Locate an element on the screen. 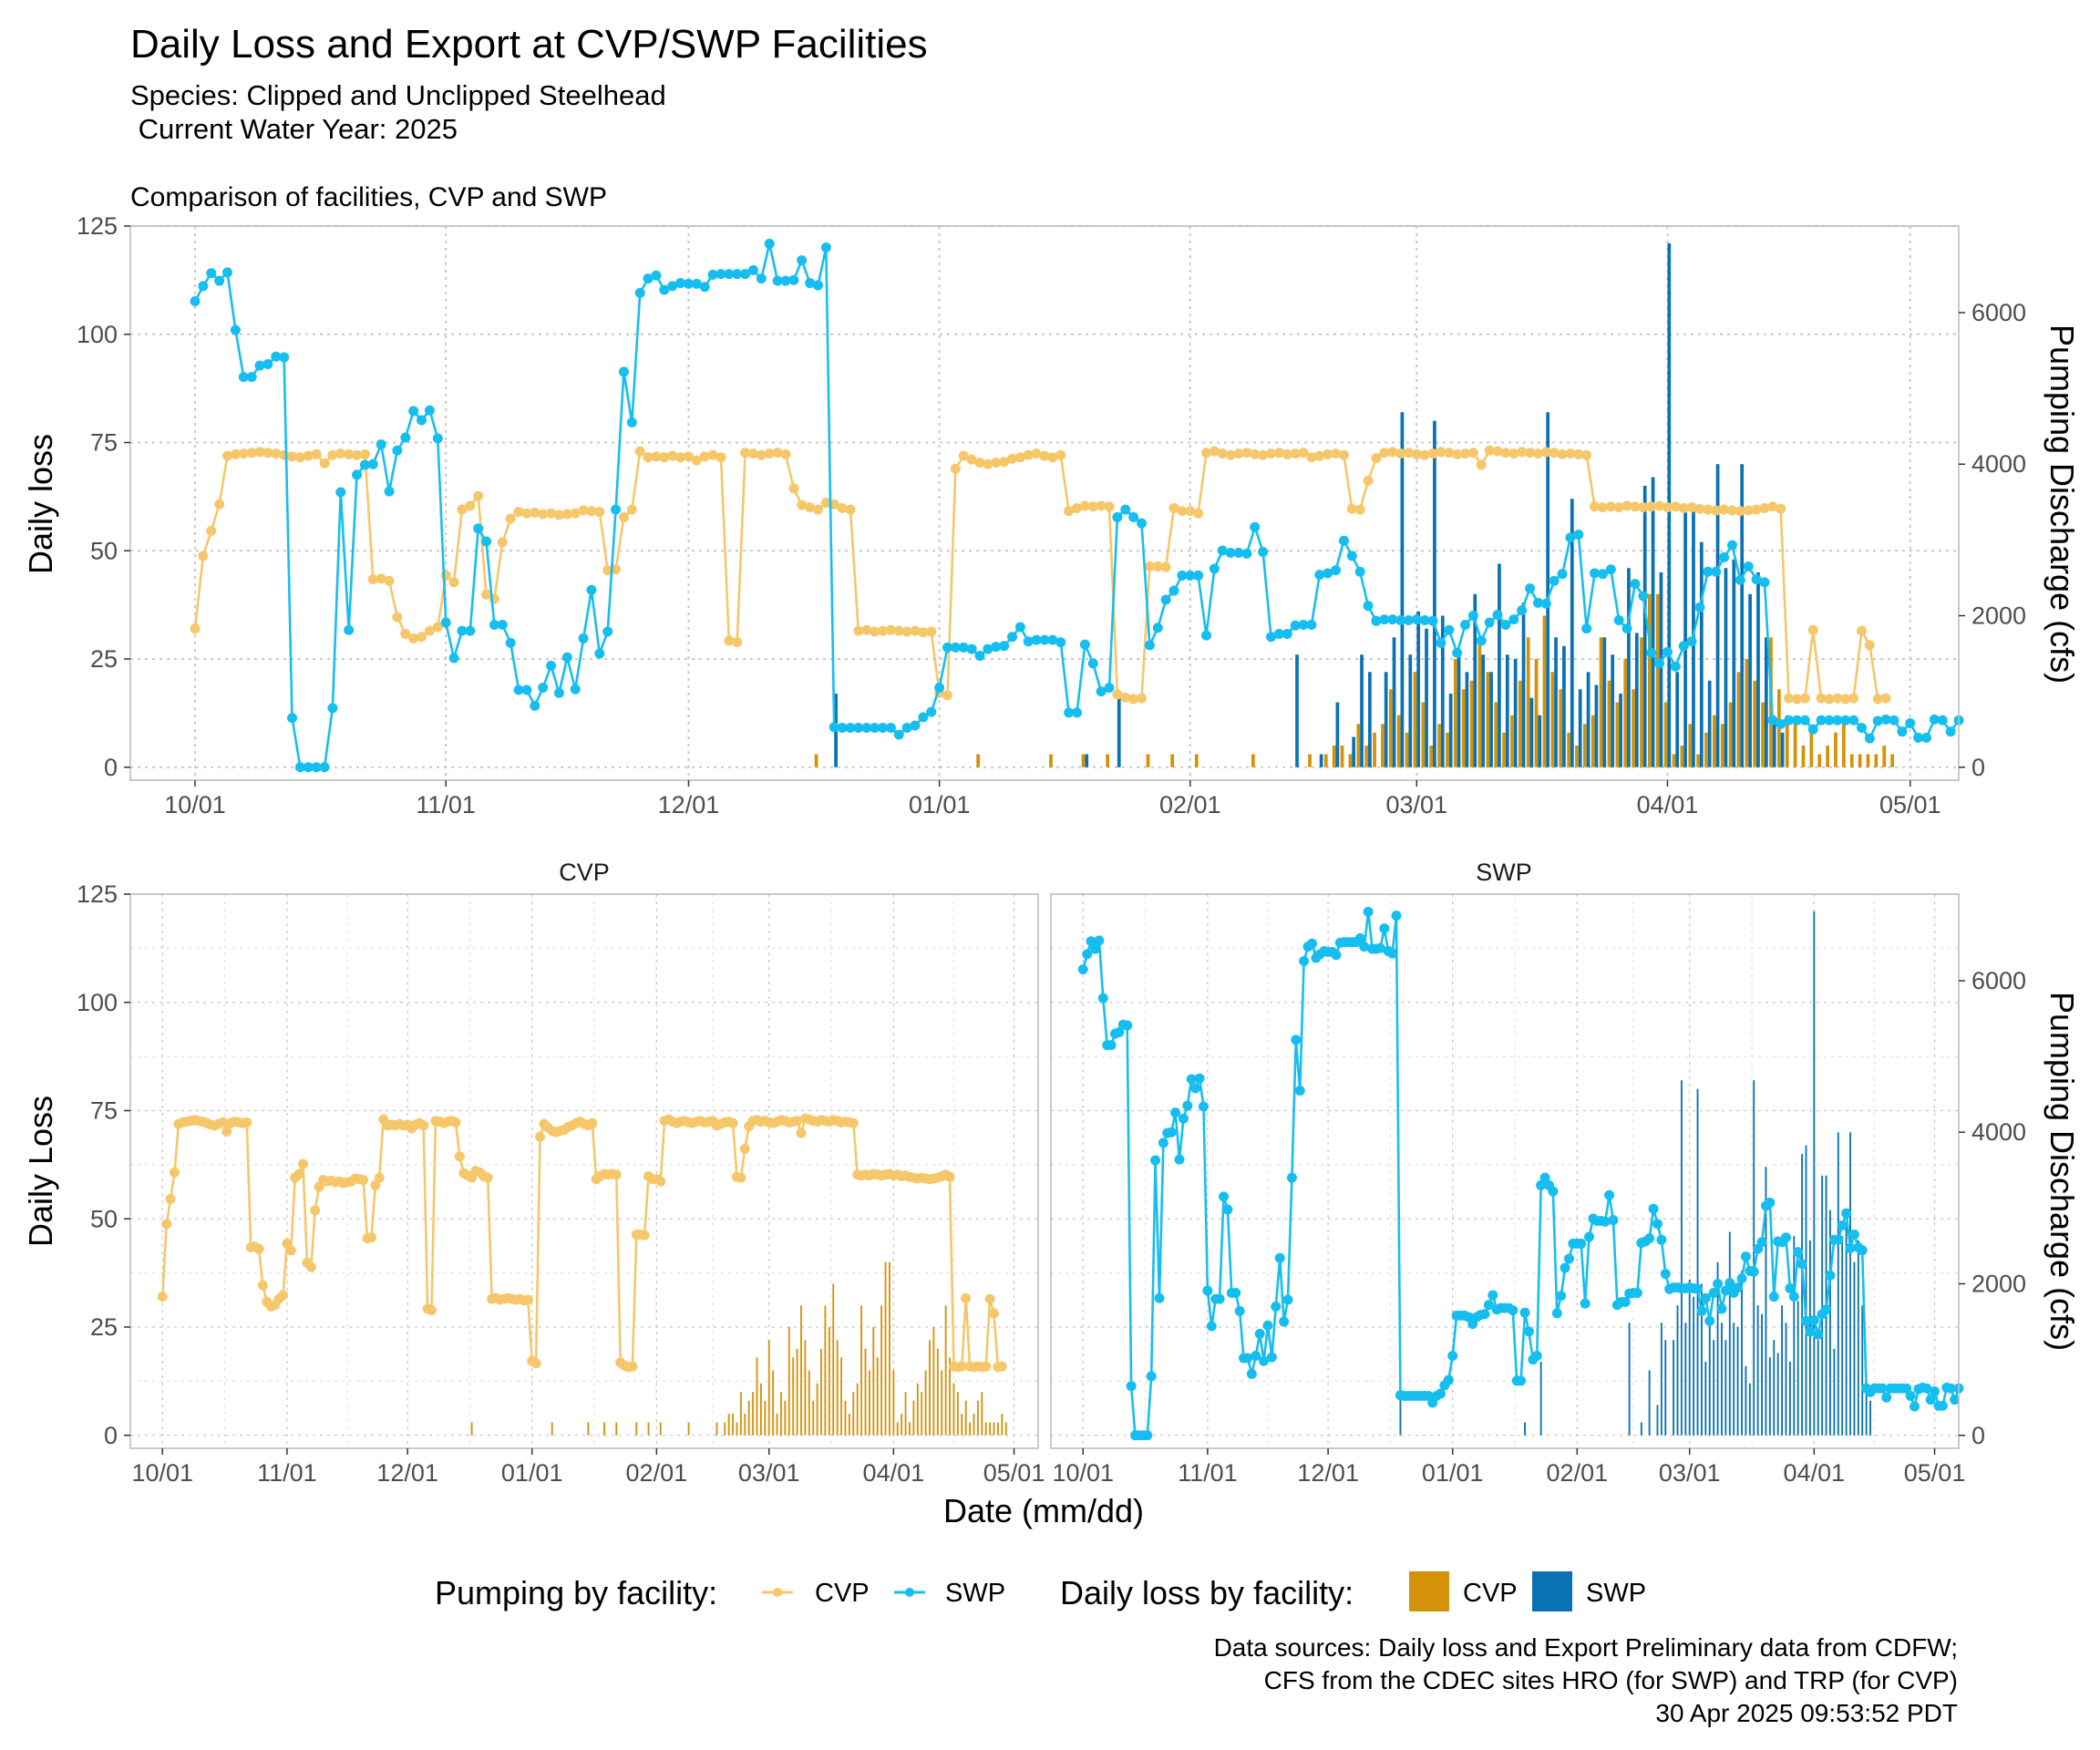  x-tick-label: 04/01 is located at coordinates (1815, 1473).